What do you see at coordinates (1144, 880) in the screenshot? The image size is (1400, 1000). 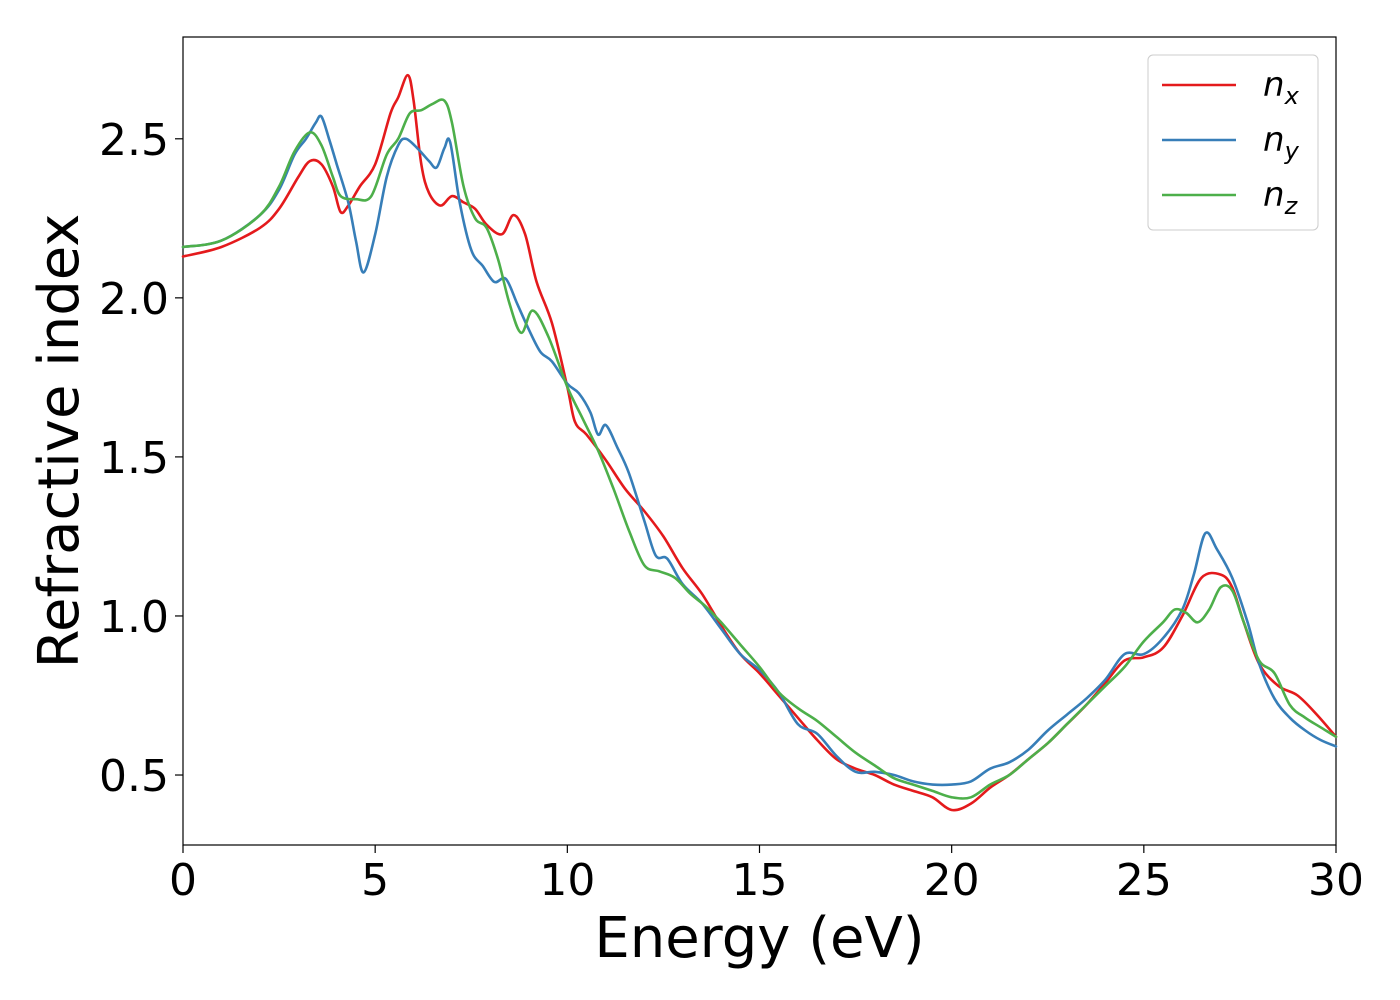 I see `x-tick-label: 25` at bounding box center [1144, 880].